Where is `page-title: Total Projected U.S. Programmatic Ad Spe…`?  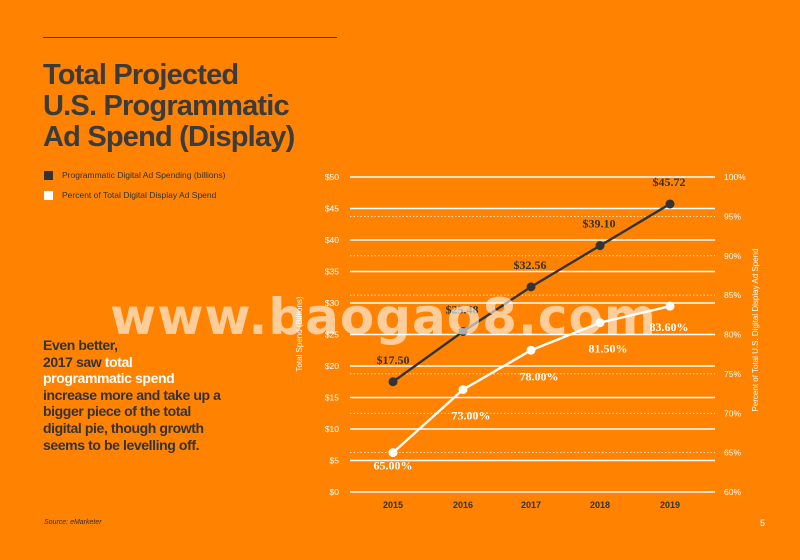 page-title: Total Projected U.S. Programmatic Ad Spe… is located at coordinates (169, 106).